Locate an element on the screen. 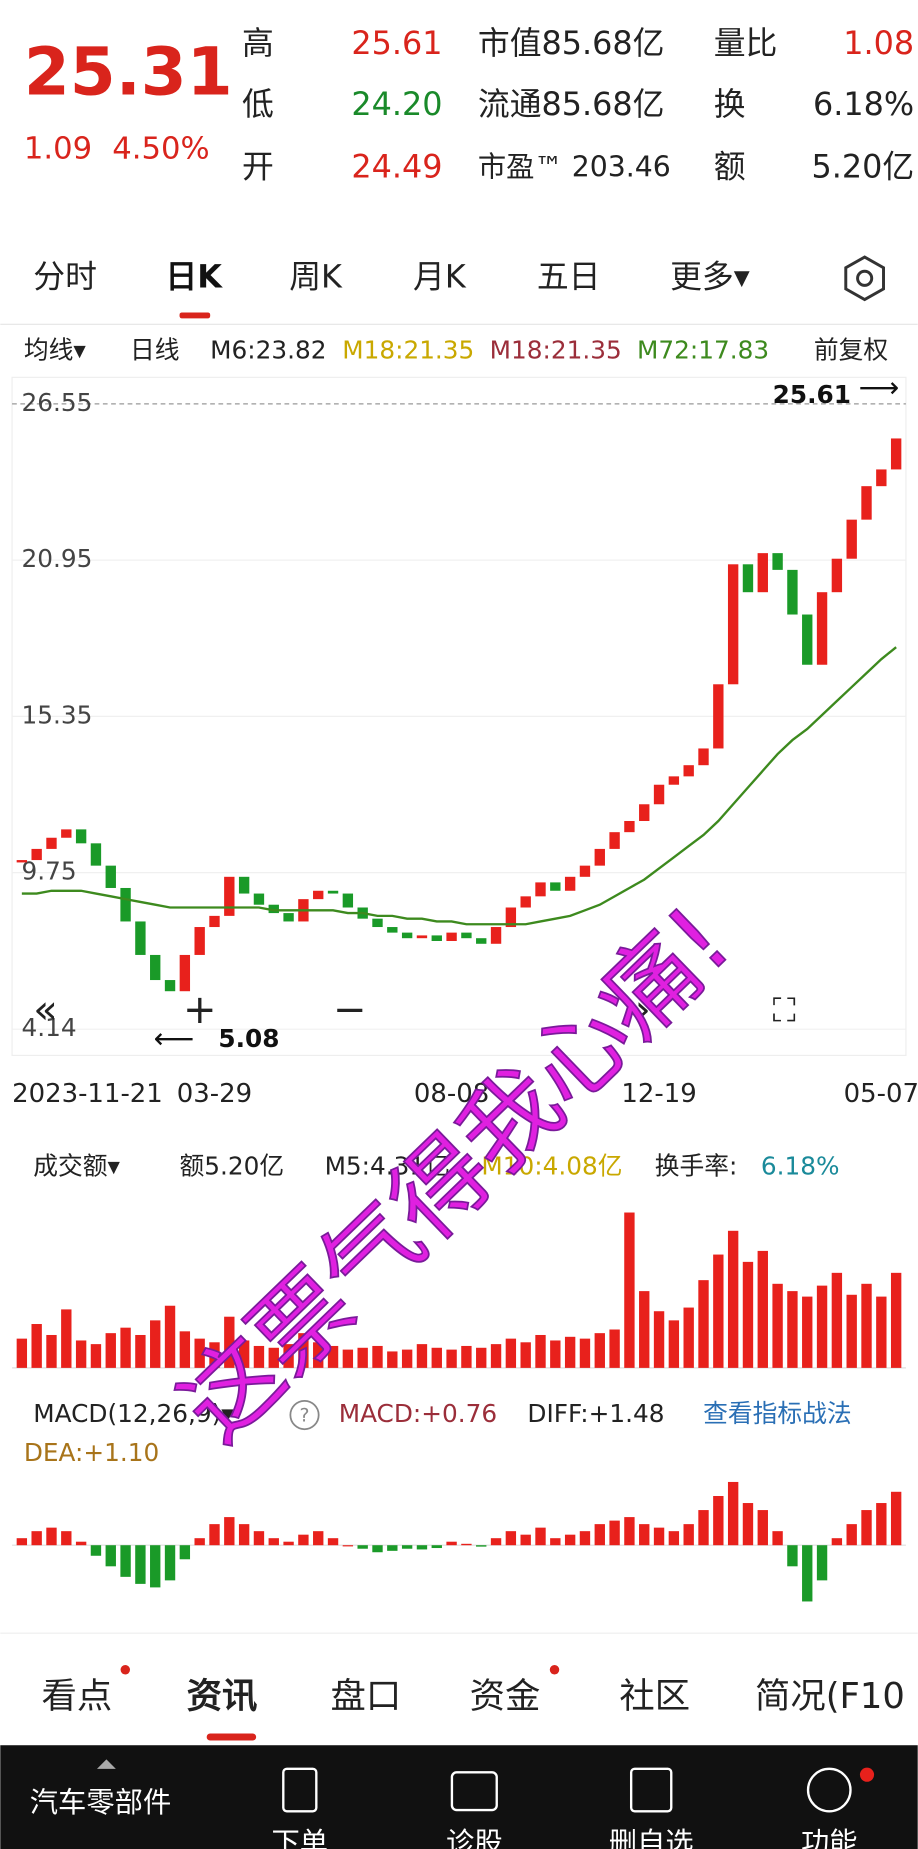 The width and height of the screenshot is (918, 1849). ma-select: 均线▾ is located at coordinates (55, 349).